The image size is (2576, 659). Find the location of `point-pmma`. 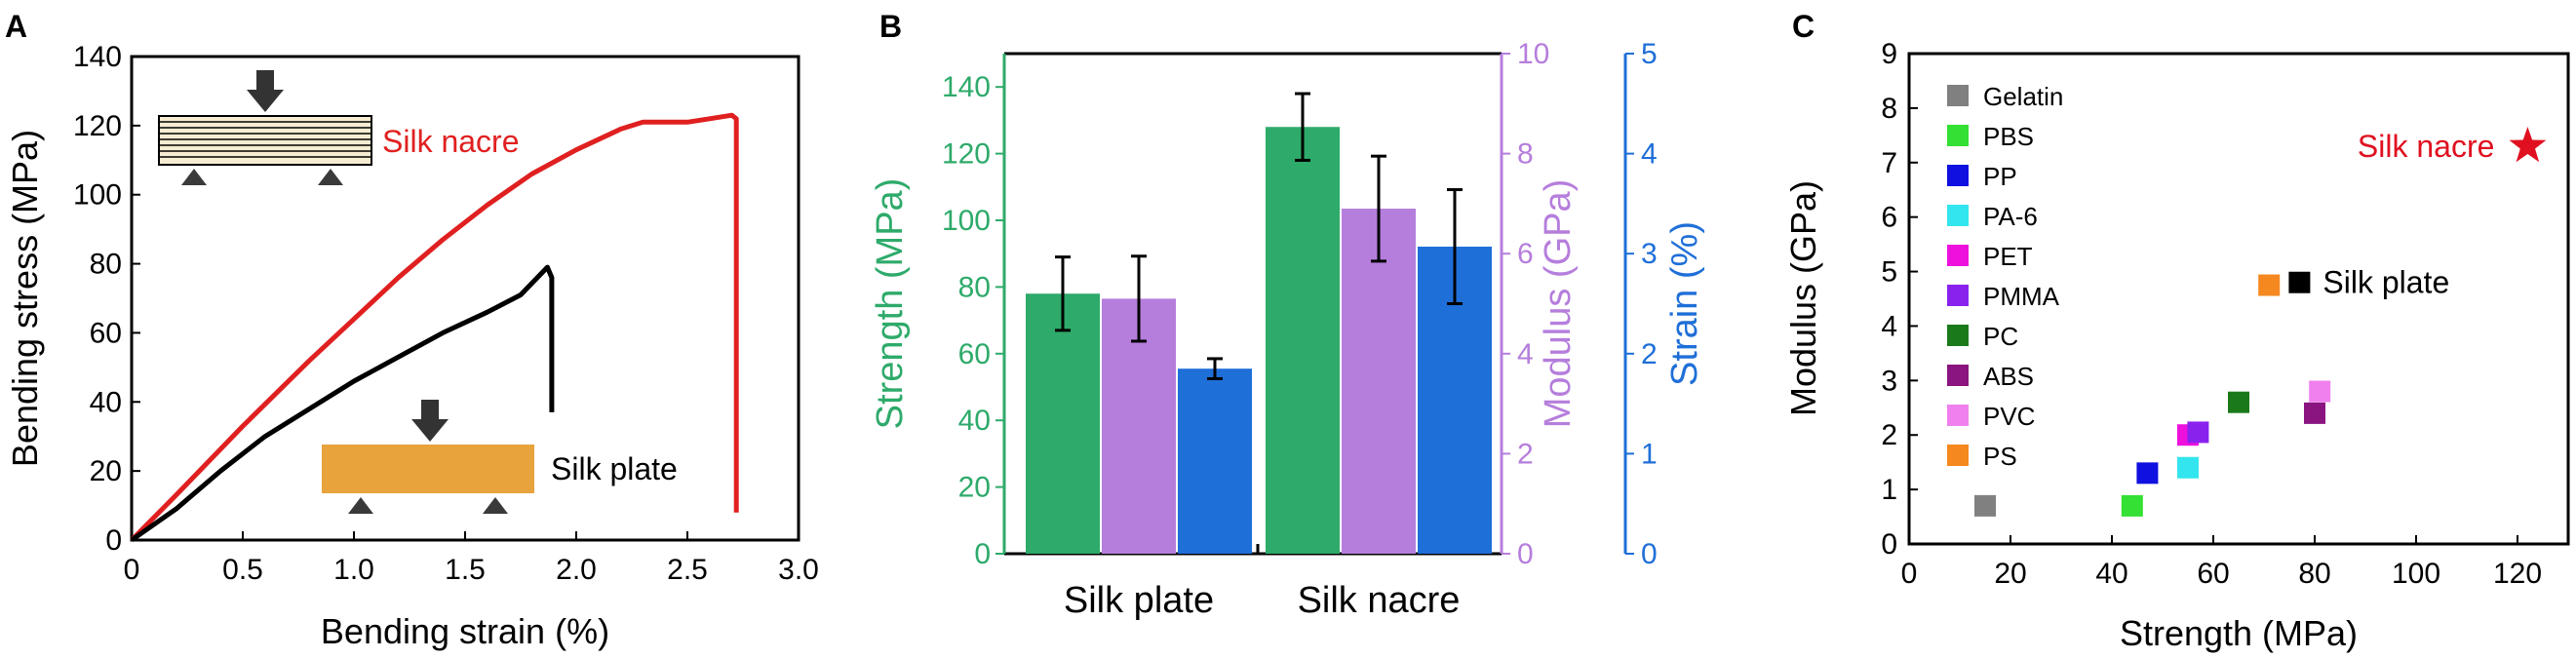

point-pmma is located at coordinates (2198, 432).